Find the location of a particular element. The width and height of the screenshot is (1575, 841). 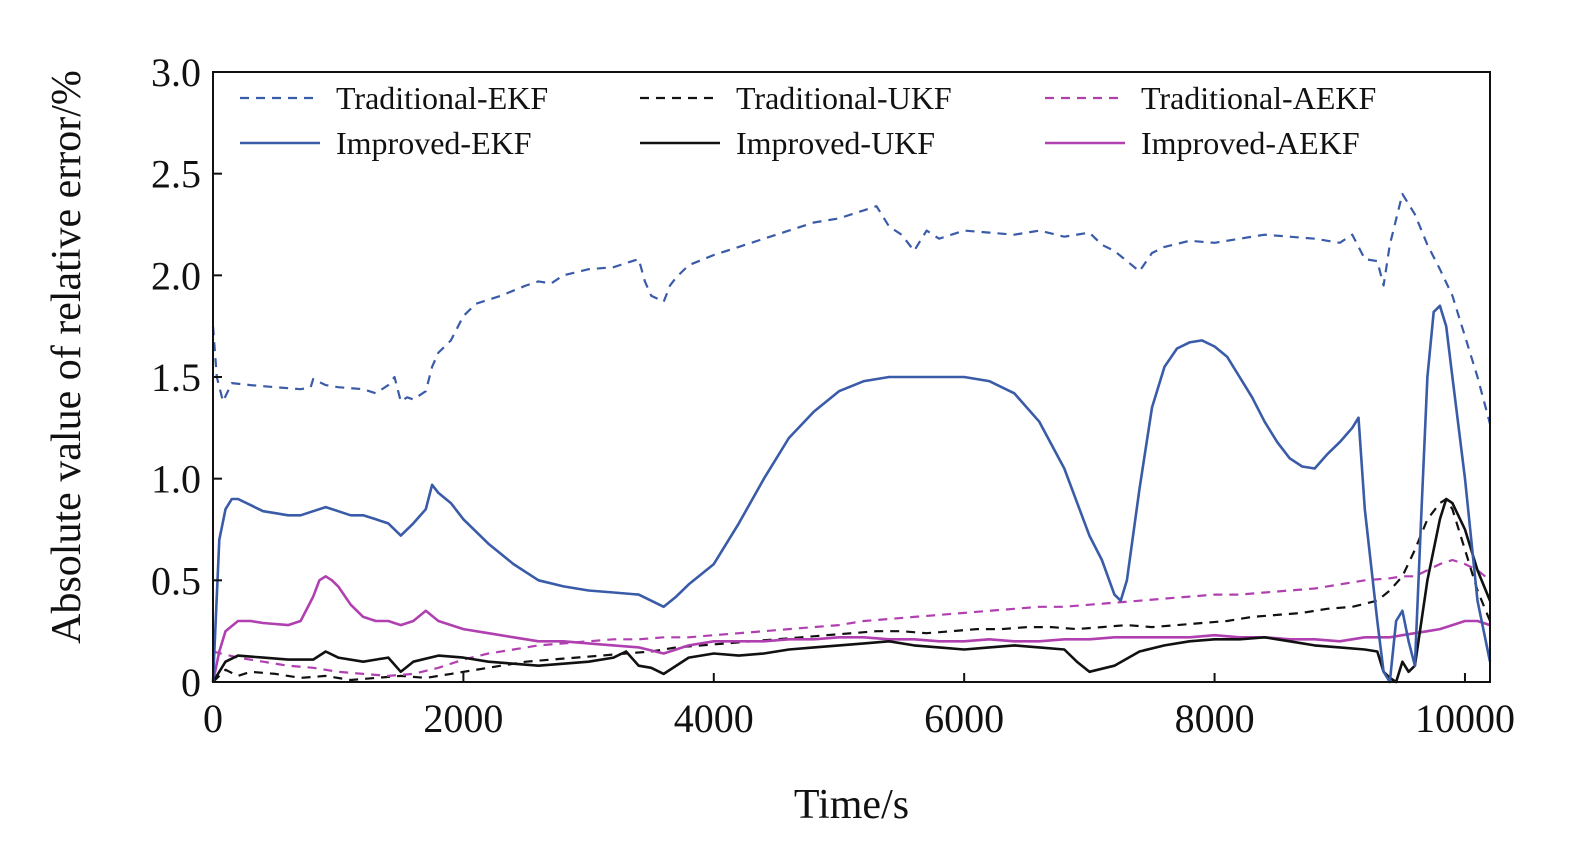

y-tick-label: 1.5 is located at coordinates (176, 377).